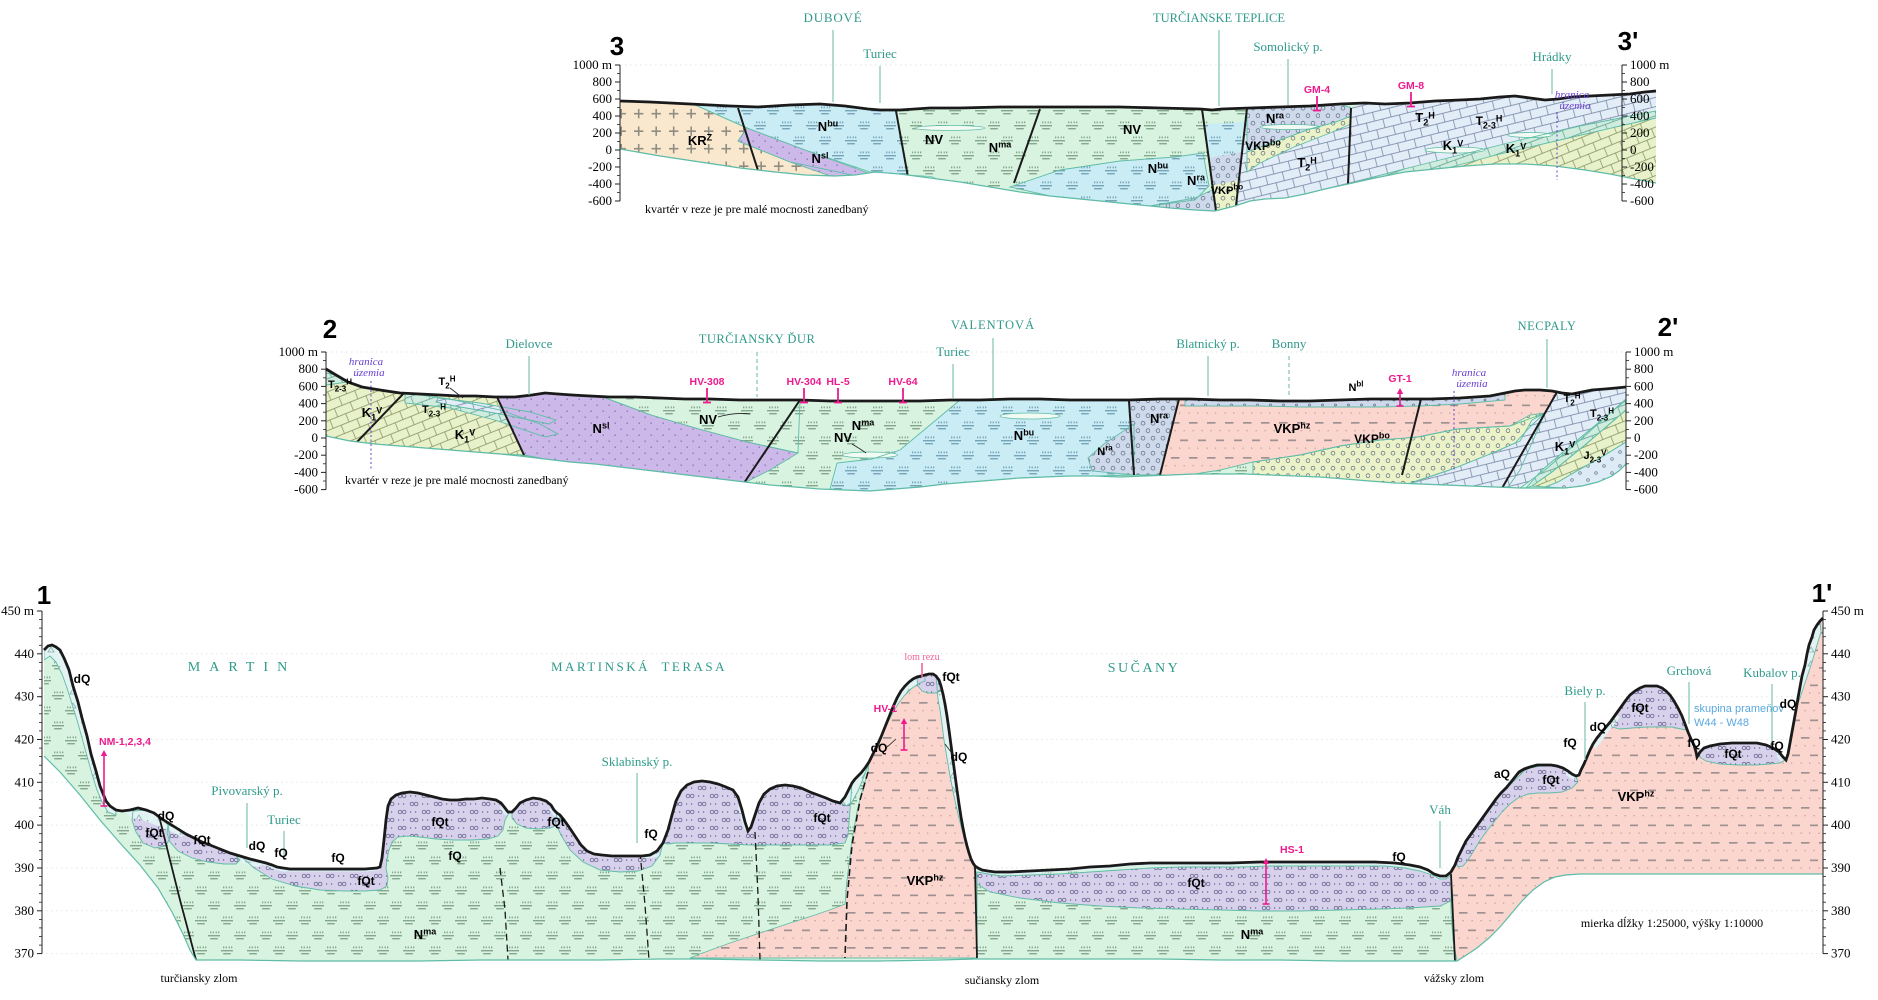 The width and height of the screenshot is (1878, 1000). I want to click on svg-text: SUČANY, so click(1144, 667).